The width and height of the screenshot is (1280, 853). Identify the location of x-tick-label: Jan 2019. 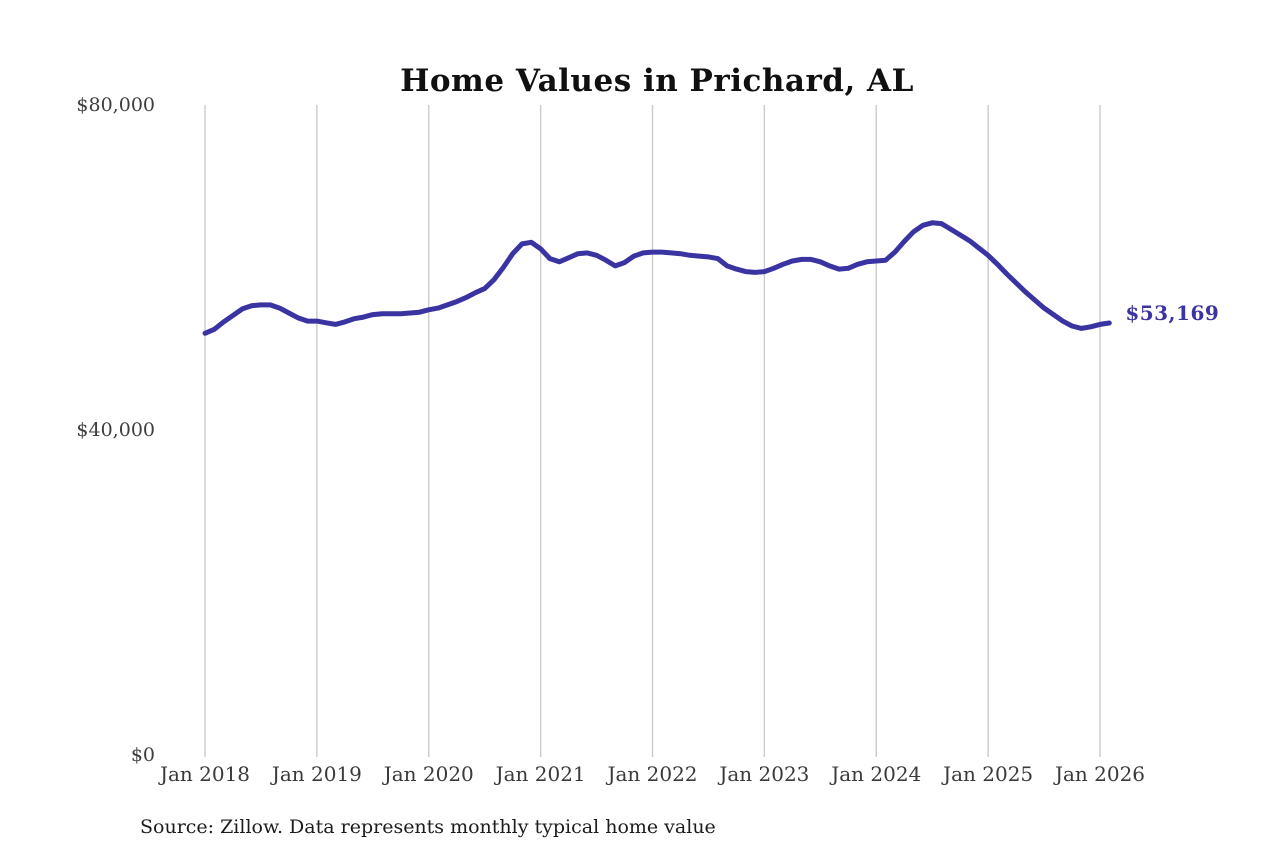
(316, 774).